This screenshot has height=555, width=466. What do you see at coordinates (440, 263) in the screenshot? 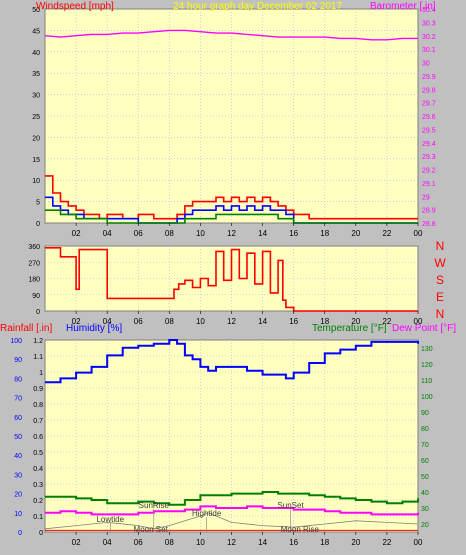
I see `compass-label: W` at bounding box center [440, 263].